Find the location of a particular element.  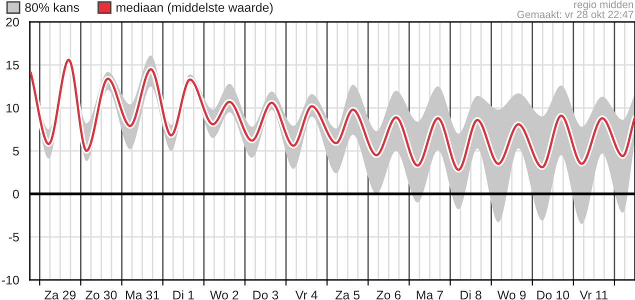

y-tick-label: -5 is located at coordinates (13, 237).